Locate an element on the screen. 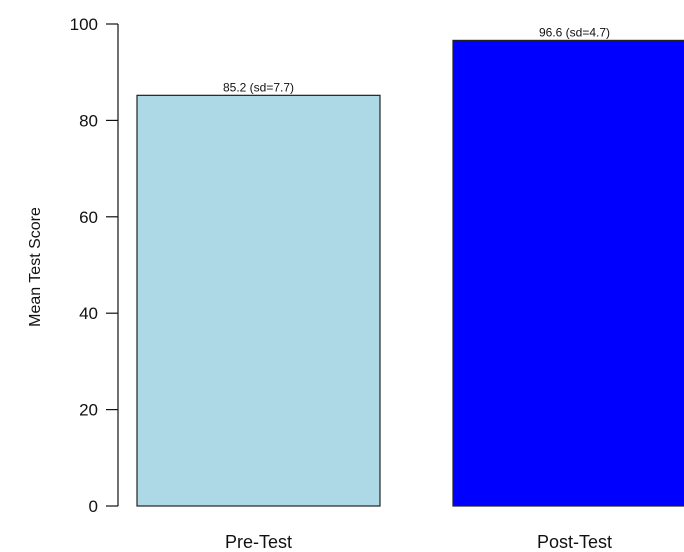 This screenshot has width=684, height=552. y-axis-ticks: 0 20 40 60 80 100 is located at coordinates (94, 265).